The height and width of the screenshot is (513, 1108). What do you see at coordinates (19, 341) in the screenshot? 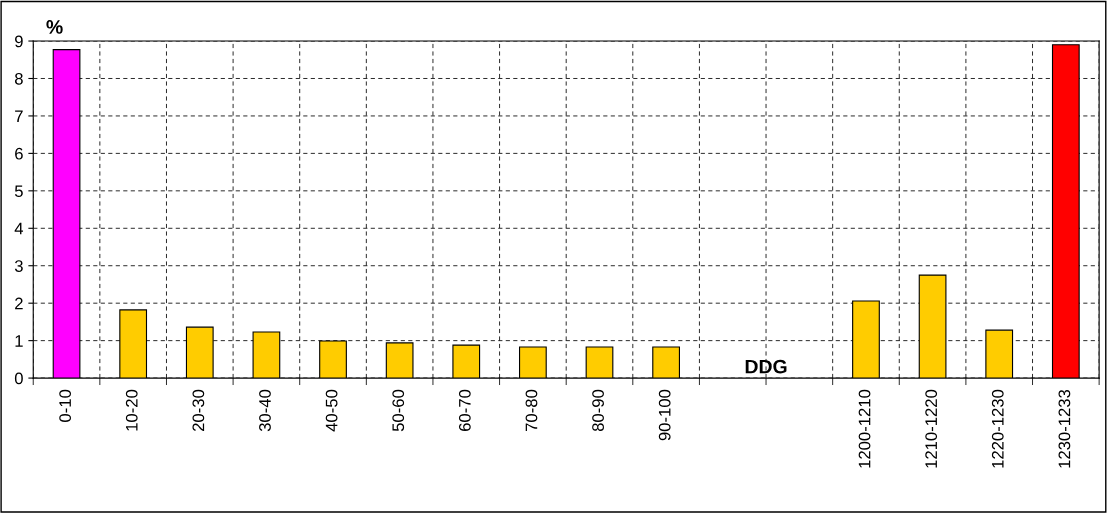
I see `y-tick-label: 1` at bounding box center [19, 341].